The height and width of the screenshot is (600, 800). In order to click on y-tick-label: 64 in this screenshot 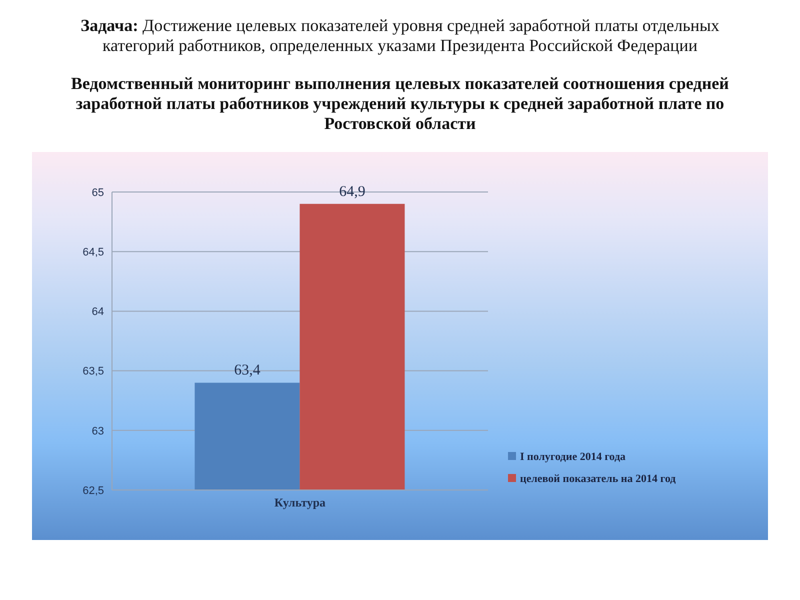, I will do `click(98, 312)`.